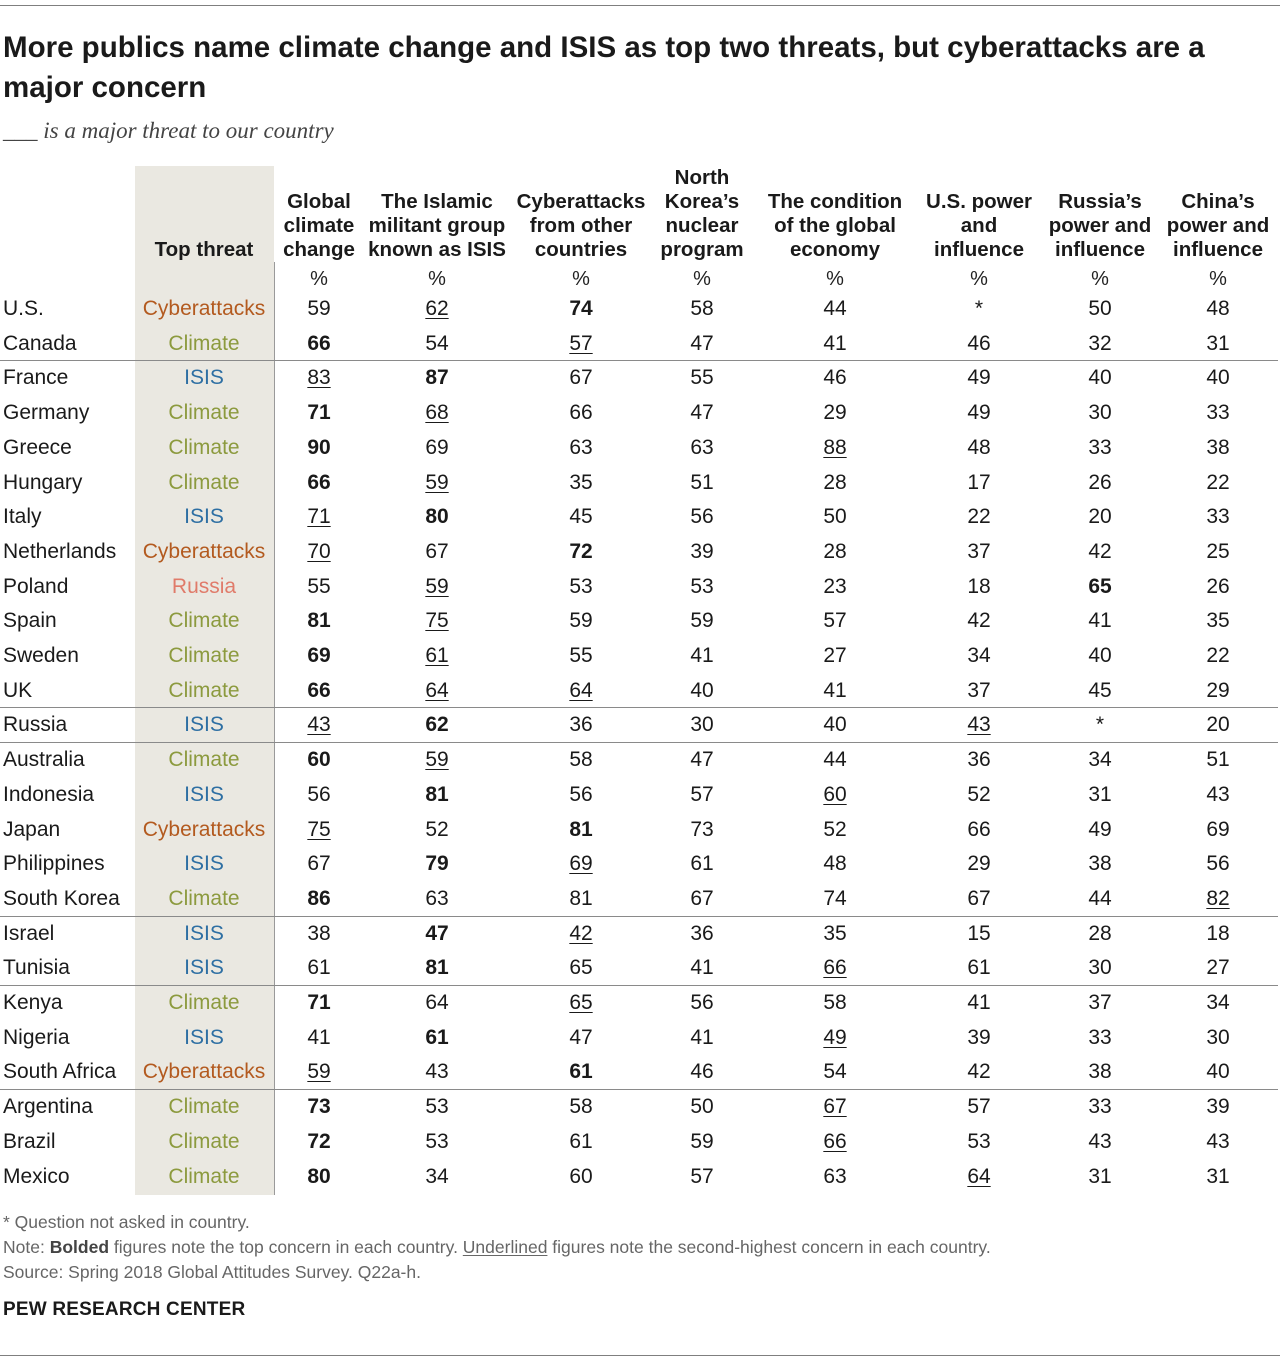 This screenshot has height=1360, width=1280. I want to click on percent-label-0: %, so click(319, 279).